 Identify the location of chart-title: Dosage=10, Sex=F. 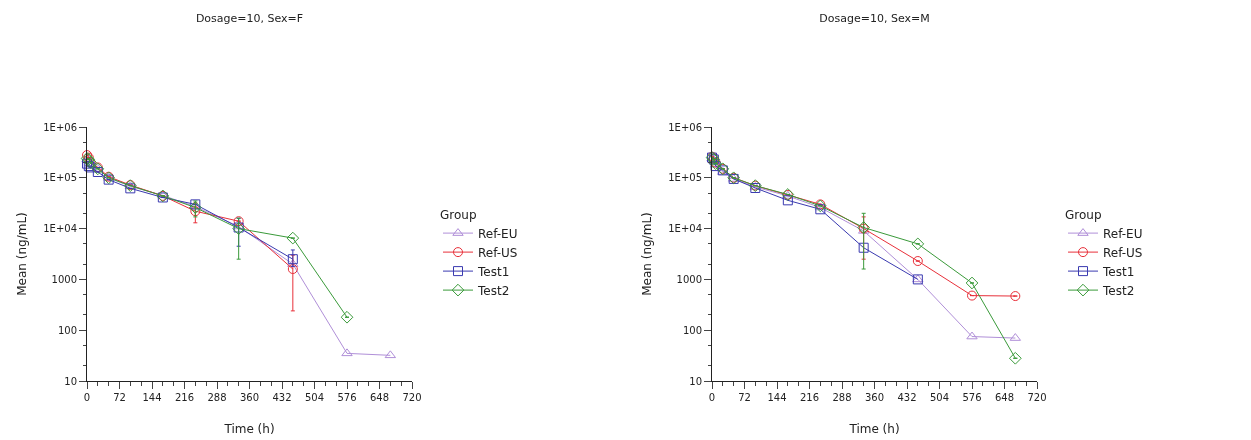
(249, 18).